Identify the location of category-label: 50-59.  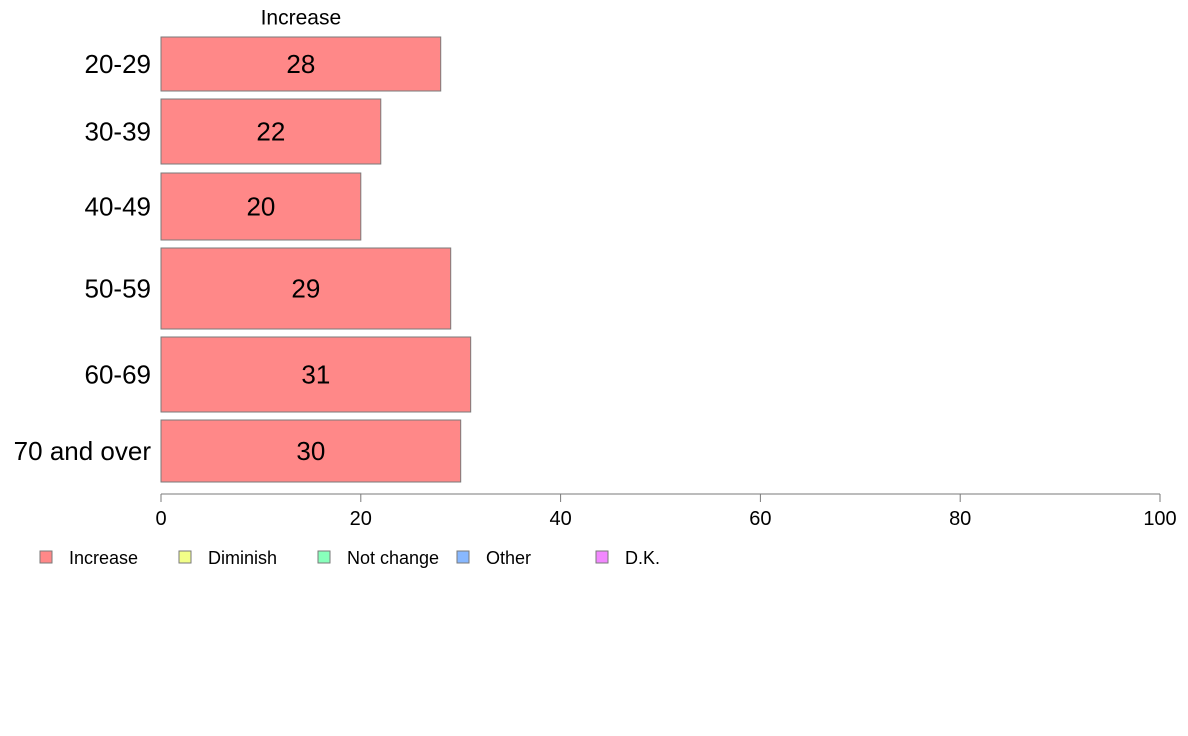
(118, 289).